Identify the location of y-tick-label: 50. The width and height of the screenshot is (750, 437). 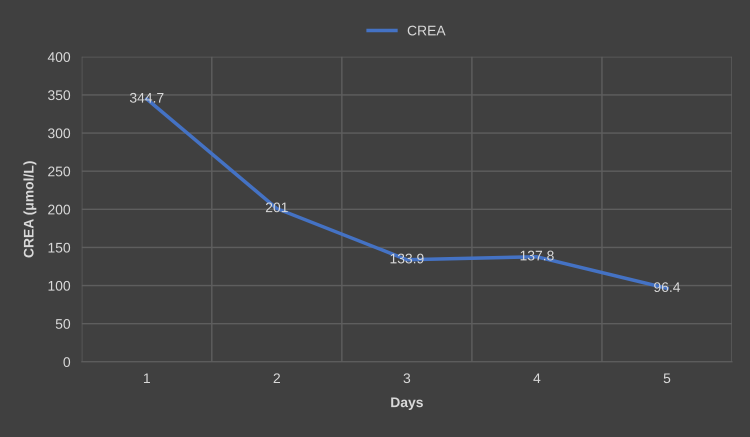
(63, 324).